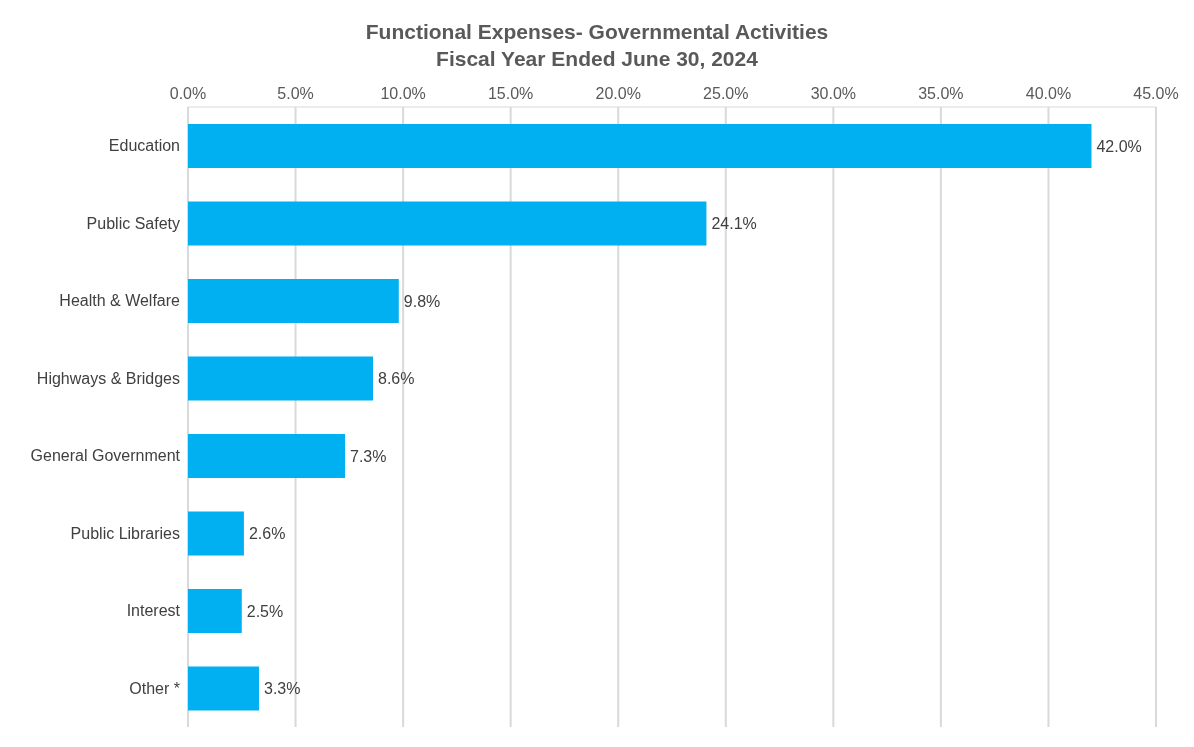 Image resolution: width=1194 pixels, height=747 pixels. Describe the element at coordinates (734, 224) in the screenshot. I see `data-label: 24.1%` at that location.